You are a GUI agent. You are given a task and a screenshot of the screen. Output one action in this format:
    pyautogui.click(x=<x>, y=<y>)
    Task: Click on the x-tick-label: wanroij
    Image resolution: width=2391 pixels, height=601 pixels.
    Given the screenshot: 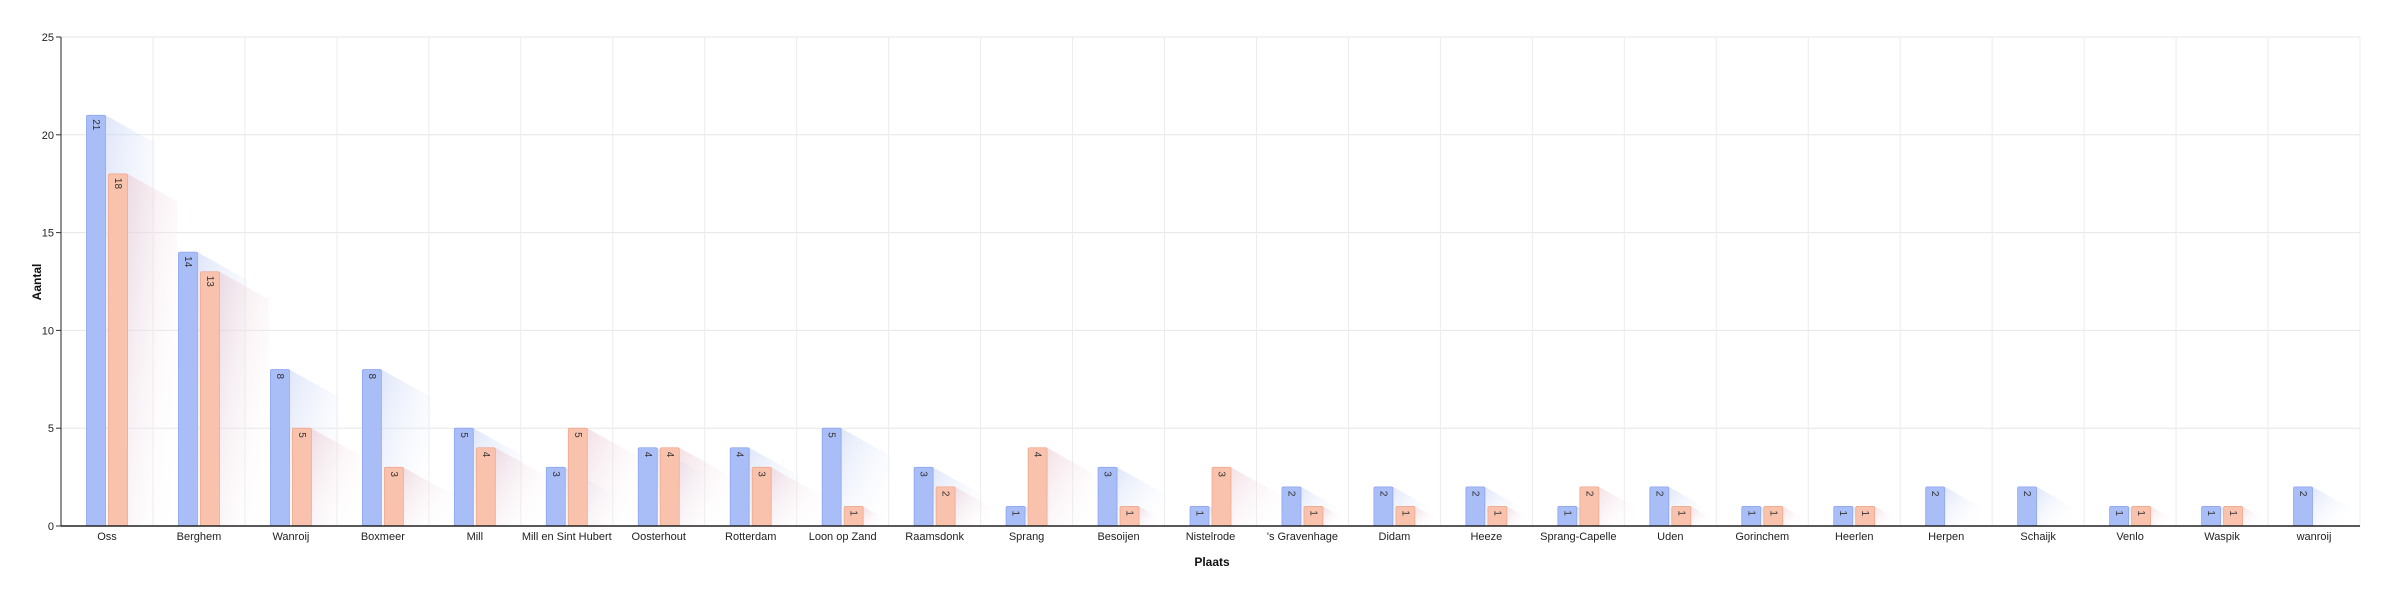 What is the action you would take?
    pyautogui.click(x=2314, y=537)
    